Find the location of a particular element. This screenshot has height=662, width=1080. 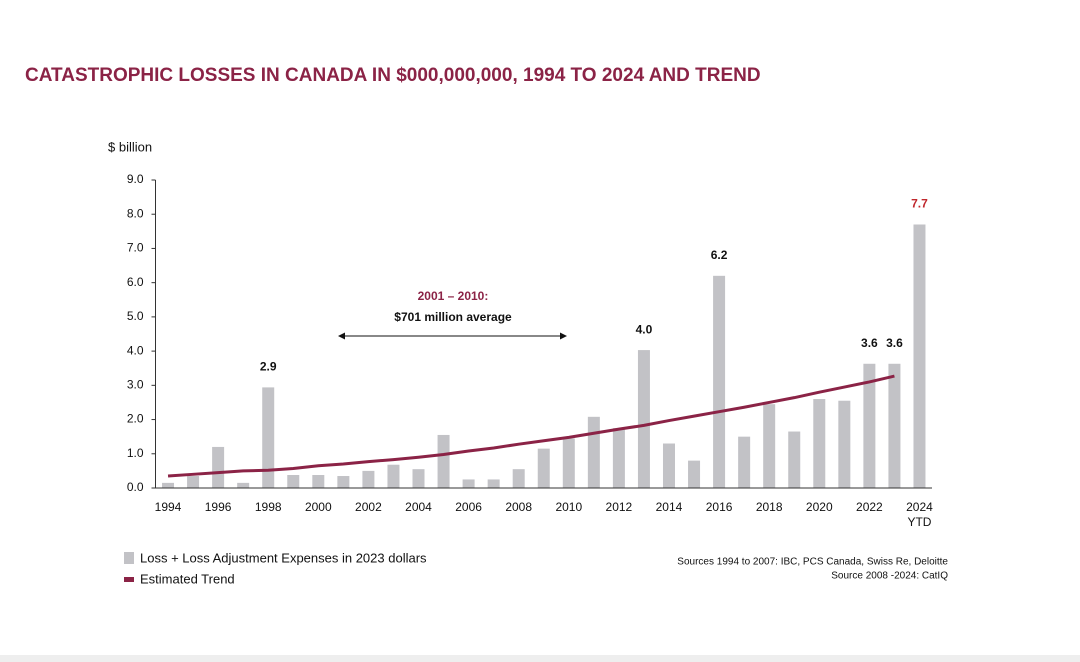

y-tick-label: 4.0 is located at coordinates (135, 350).